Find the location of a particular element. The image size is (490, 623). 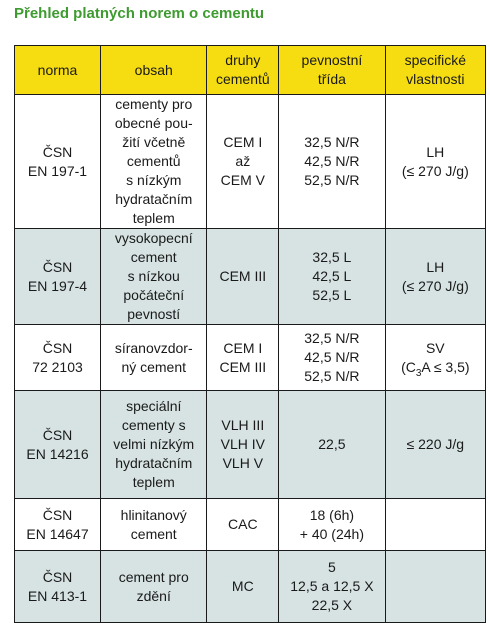

cell-druhy: CAC is located at coordinates (243, 524).